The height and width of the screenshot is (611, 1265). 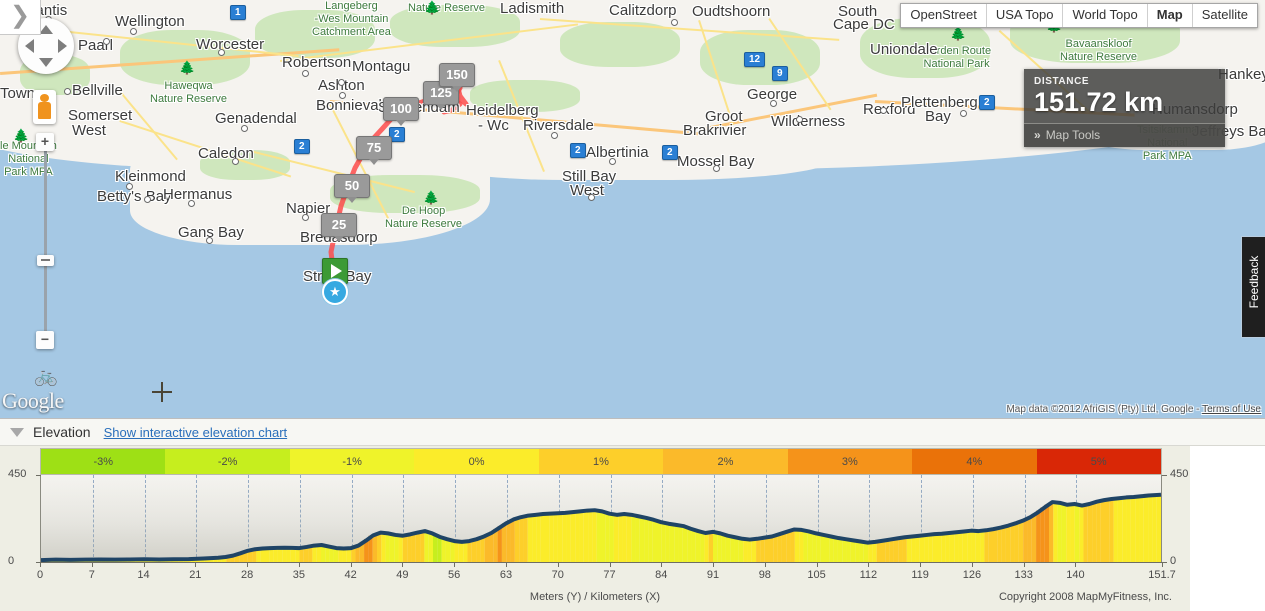 What do you see at coordinates (401, 111) in the screenshot?
I see `distance-marker: 100` at bounding box center [401, 111].